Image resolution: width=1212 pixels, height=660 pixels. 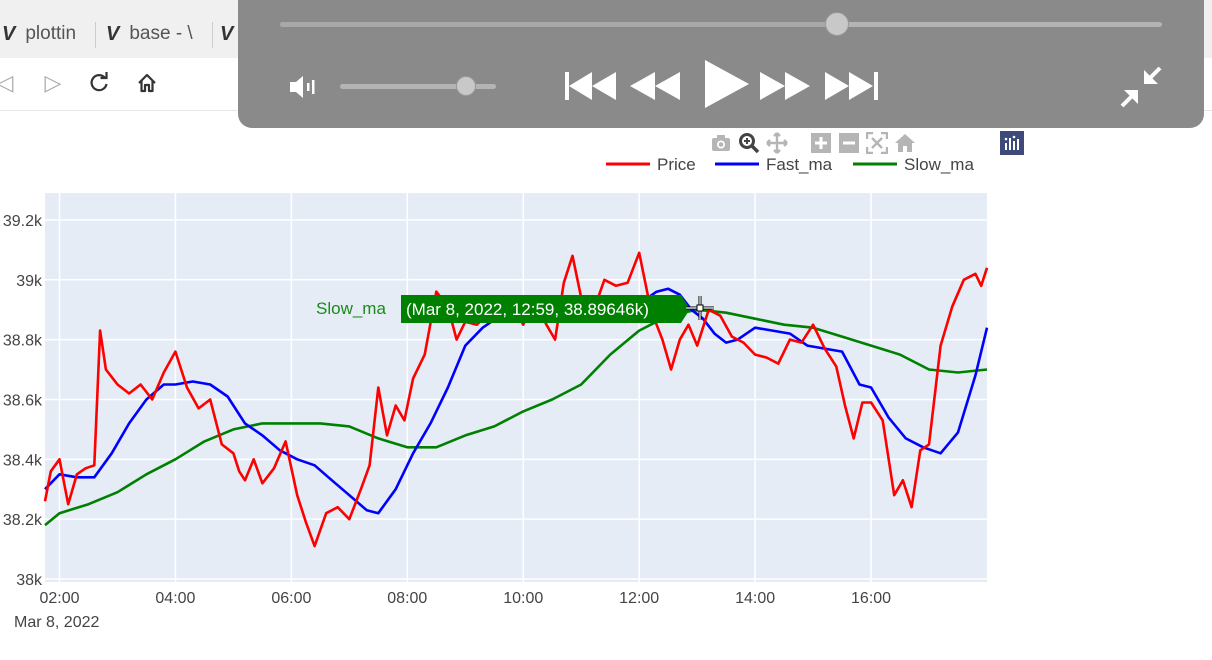 I want to click on x-tick-label: 14:00, so click(x=755, y=598).